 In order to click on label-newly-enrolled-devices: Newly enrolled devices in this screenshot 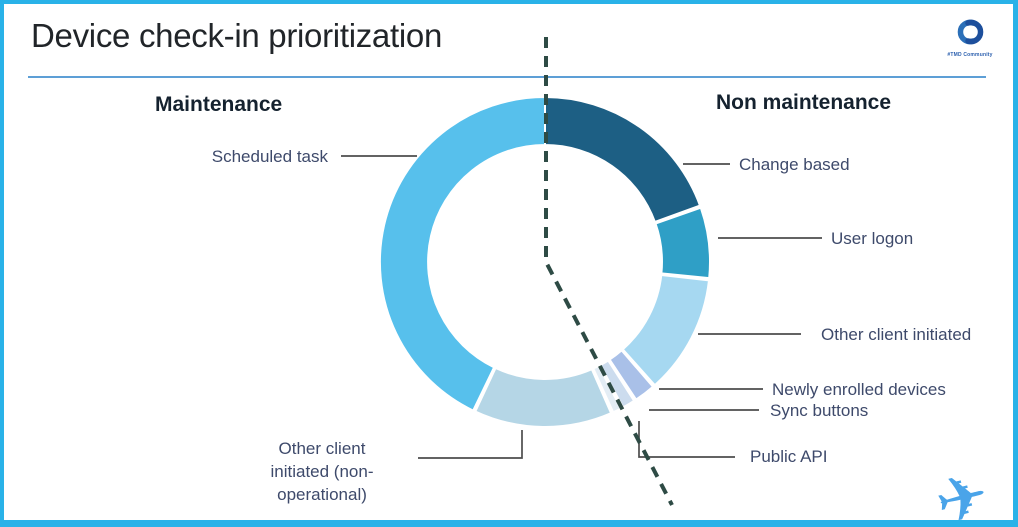, I will do `click(859, 389)`.